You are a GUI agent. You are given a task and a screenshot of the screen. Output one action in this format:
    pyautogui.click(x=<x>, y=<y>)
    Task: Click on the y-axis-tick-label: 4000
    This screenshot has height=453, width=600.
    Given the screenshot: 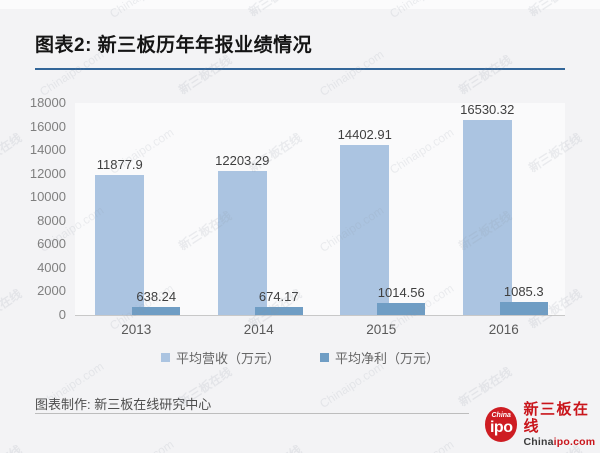 What is the action you would take?
    pyautogui.click(x=51, y=267)
    